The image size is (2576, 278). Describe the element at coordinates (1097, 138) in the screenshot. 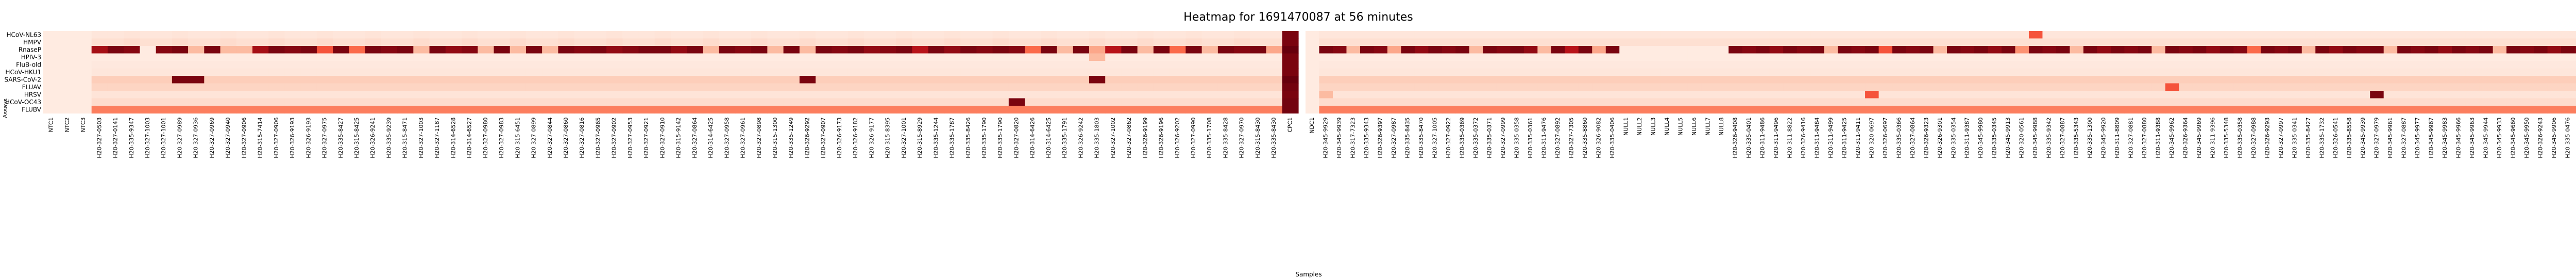

I see `column-label: H20-335-1803` at that location.